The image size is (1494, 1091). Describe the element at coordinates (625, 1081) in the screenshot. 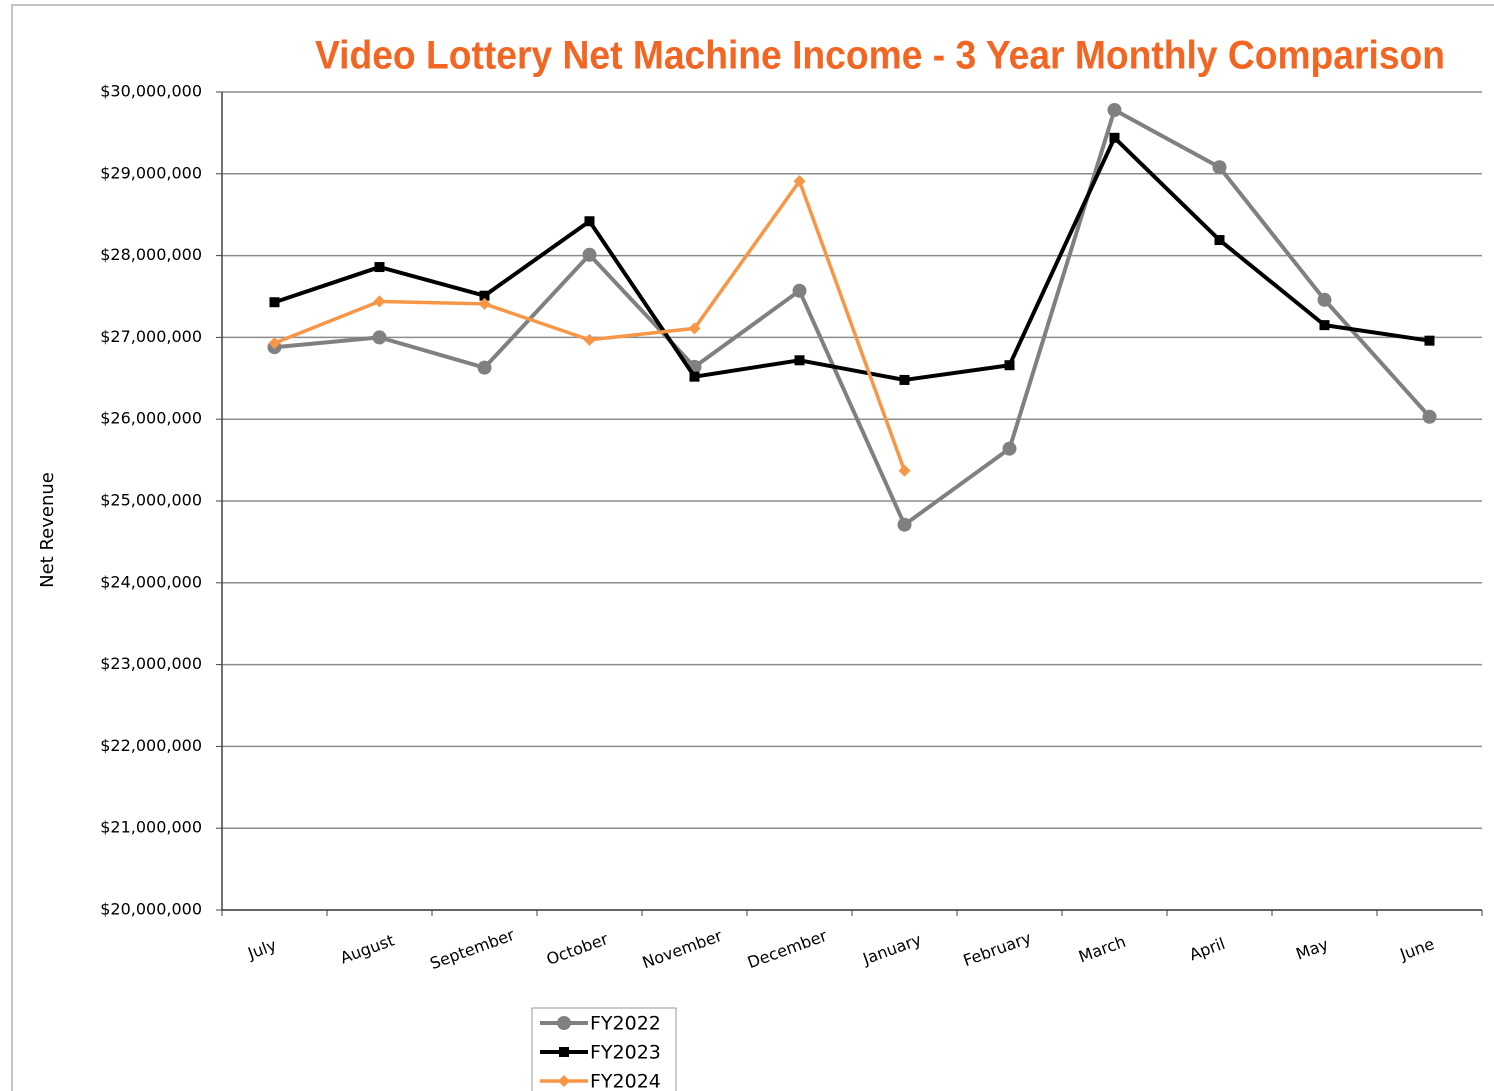

I see `legend-label: FY2024` at that location.